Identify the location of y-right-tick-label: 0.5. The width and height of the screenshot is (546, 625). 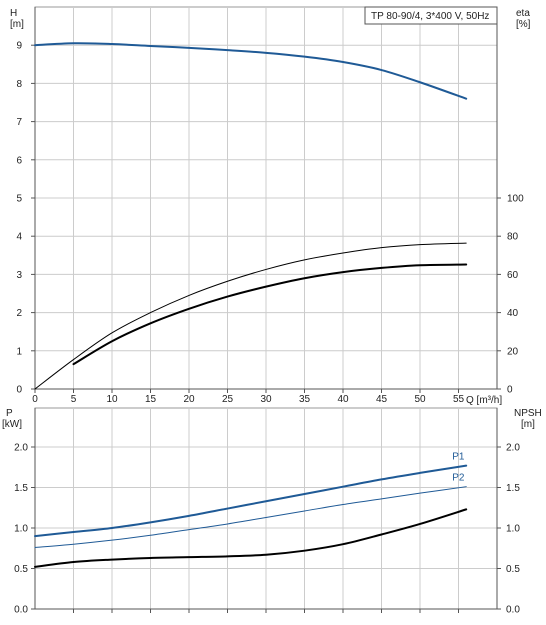
(513, 569).